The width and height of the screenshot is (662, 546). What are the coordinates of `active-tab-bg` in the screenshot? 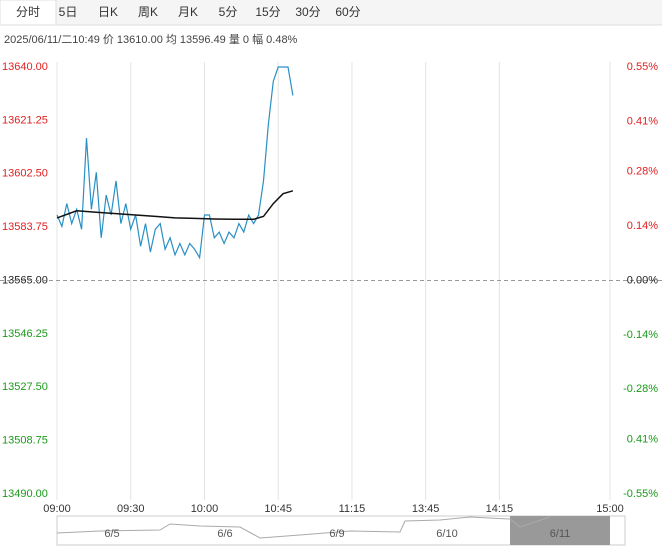 It's located at (28, 13).